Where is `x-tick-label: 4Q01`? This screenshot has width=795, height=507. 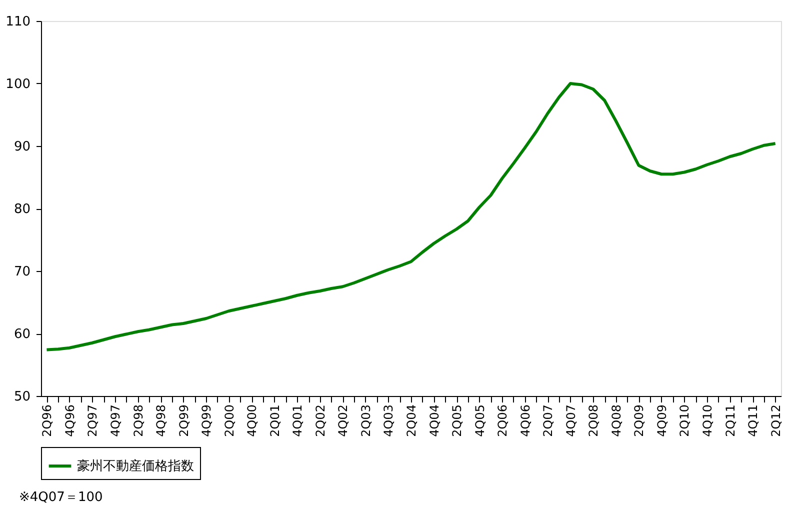 x-tick-label: 4Q01 is located at coordinates (297, 420).